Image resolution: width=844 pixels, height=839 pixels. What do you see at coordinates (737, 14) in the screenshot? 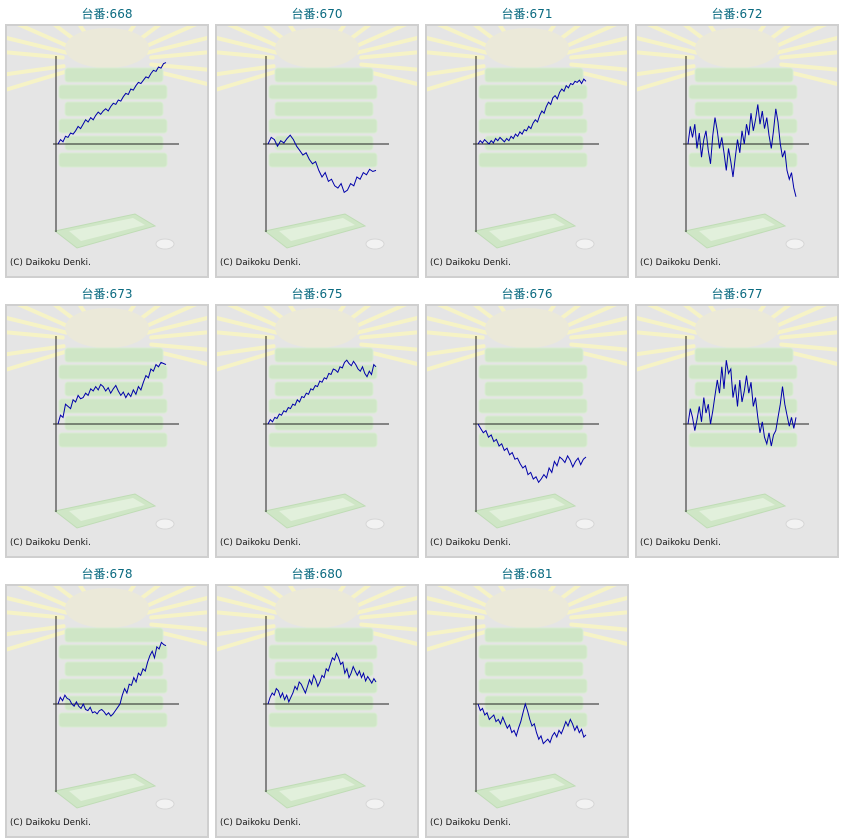
I see `chart-title: 台番:672` at bounding box center [737, 14].